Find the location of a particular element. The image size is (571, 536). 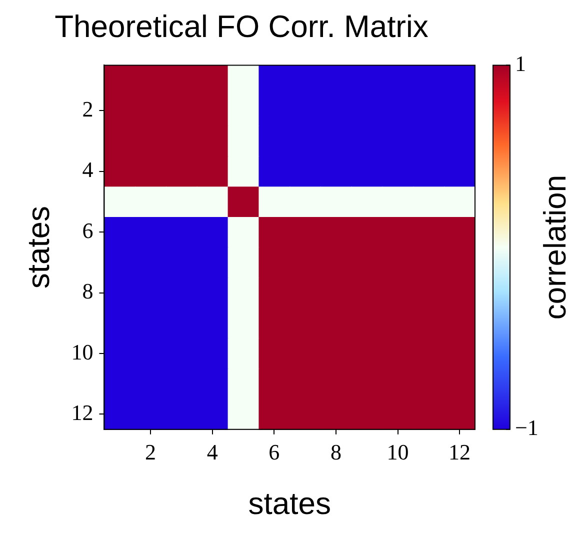

y-tick-label: 12 is located at coordinates (82, 413).